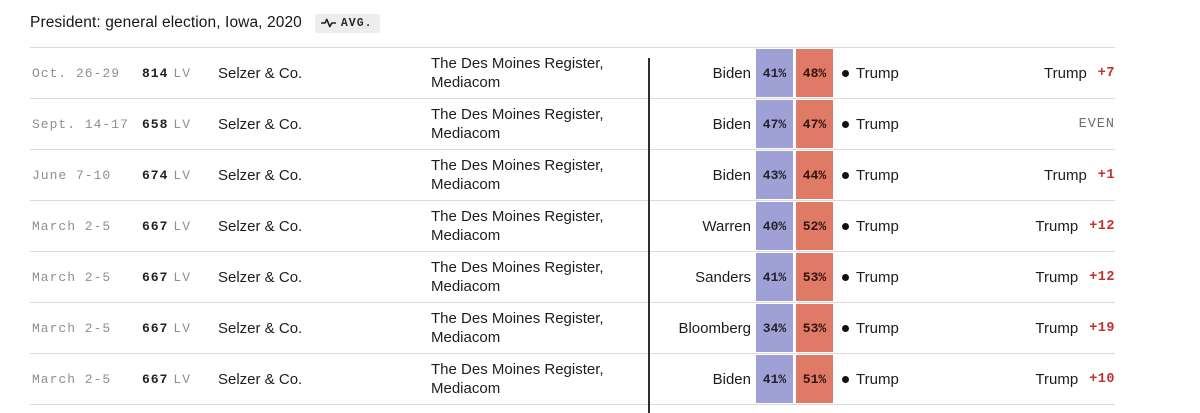  I want to click on result-cell: Trump +10, so click(1015, 379).